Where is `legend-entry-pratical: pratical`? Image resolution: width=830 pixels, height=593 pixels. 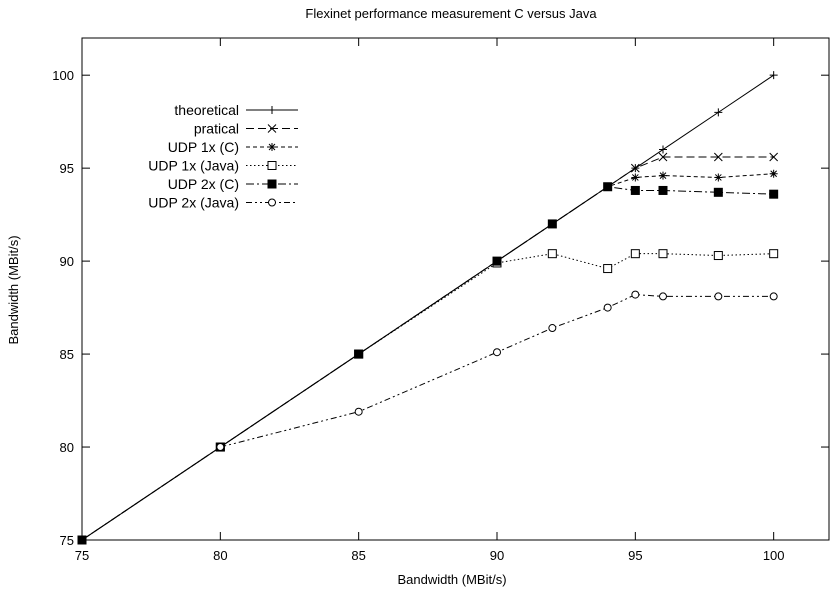
legend-entry-pratical: pratical is located at coordinates (246, 129).